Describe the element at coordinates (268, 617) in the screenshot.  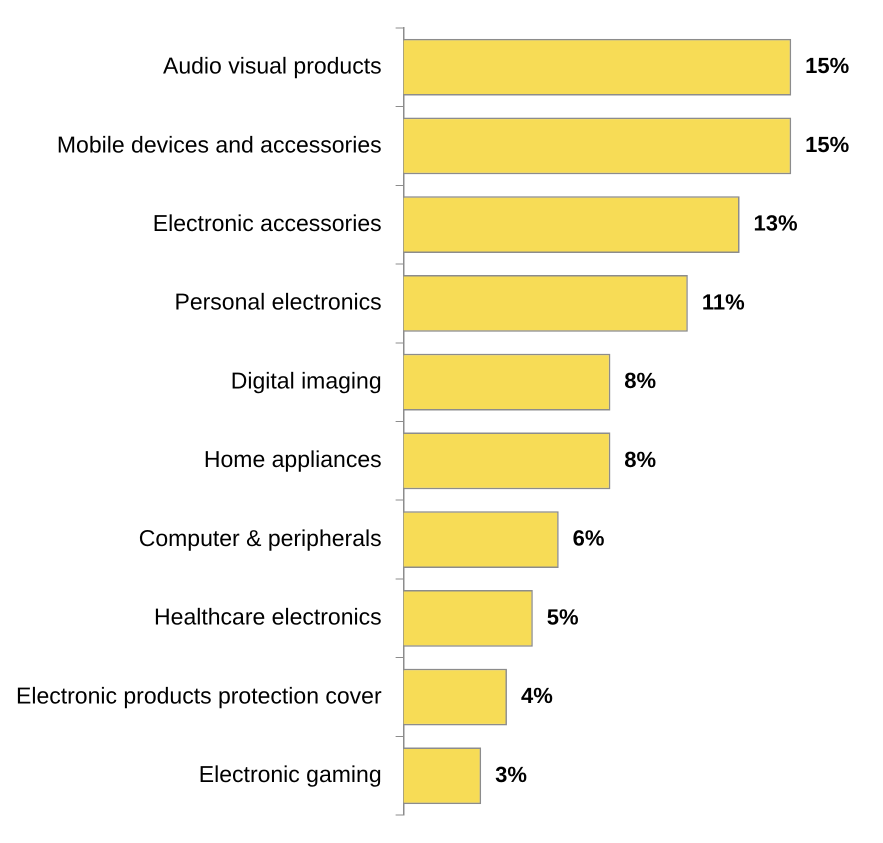
I see `y-tick-label: Healthcare electronics` at that location.